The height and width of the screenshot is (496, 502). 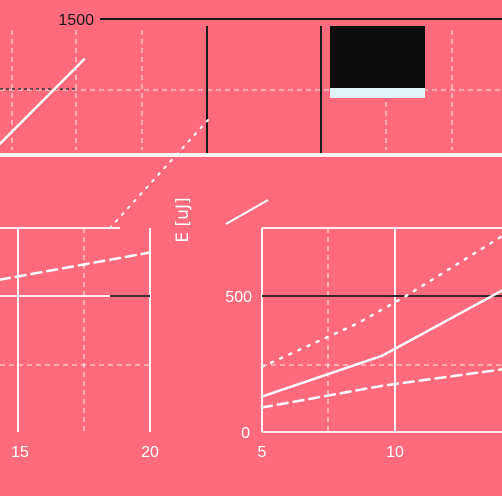 What do you see at coordinates (43, 101) in the screenshot?
I see `bl-series-solid-line` at bounding box center [43, 101].